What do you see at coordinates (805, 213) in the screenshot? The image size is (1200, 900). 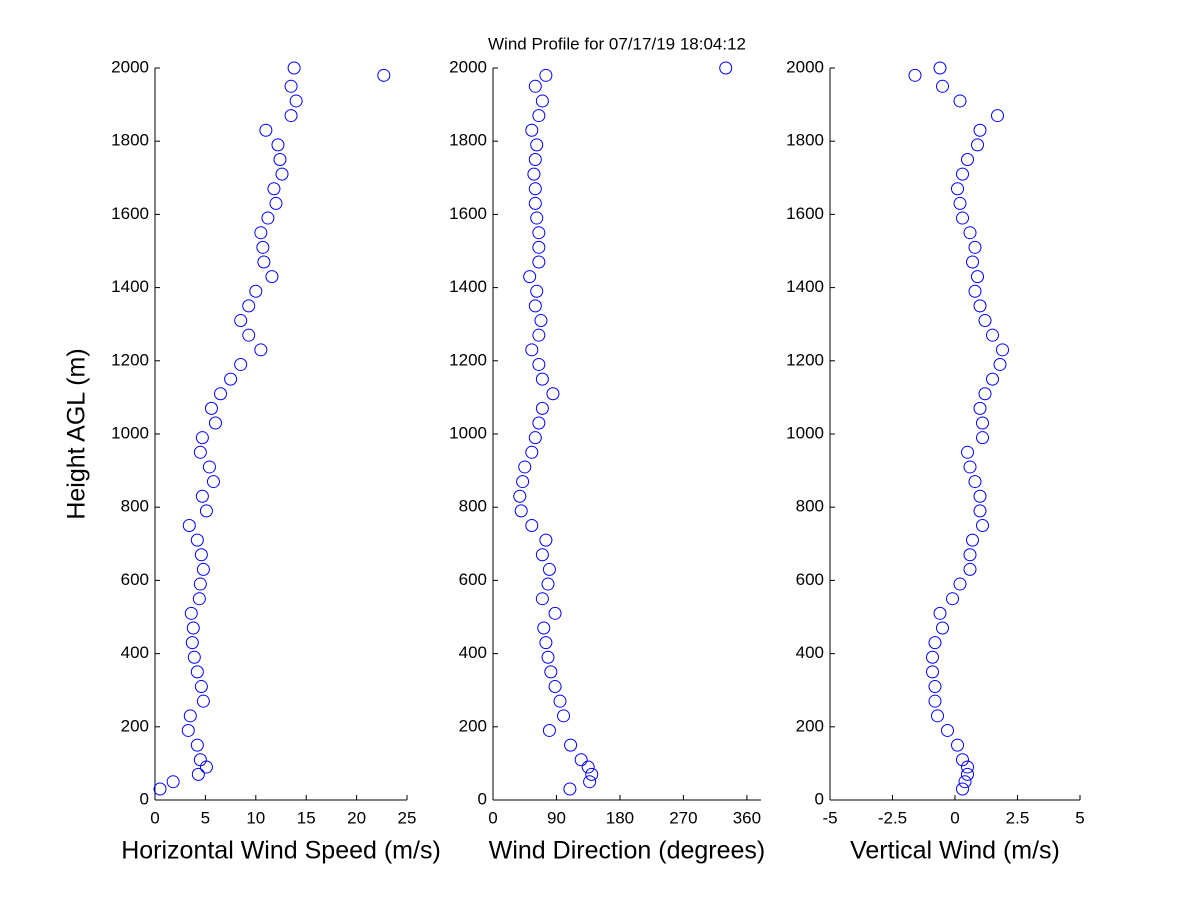 I see `y-tick-label: 1600` at bounding box center [805, 213].